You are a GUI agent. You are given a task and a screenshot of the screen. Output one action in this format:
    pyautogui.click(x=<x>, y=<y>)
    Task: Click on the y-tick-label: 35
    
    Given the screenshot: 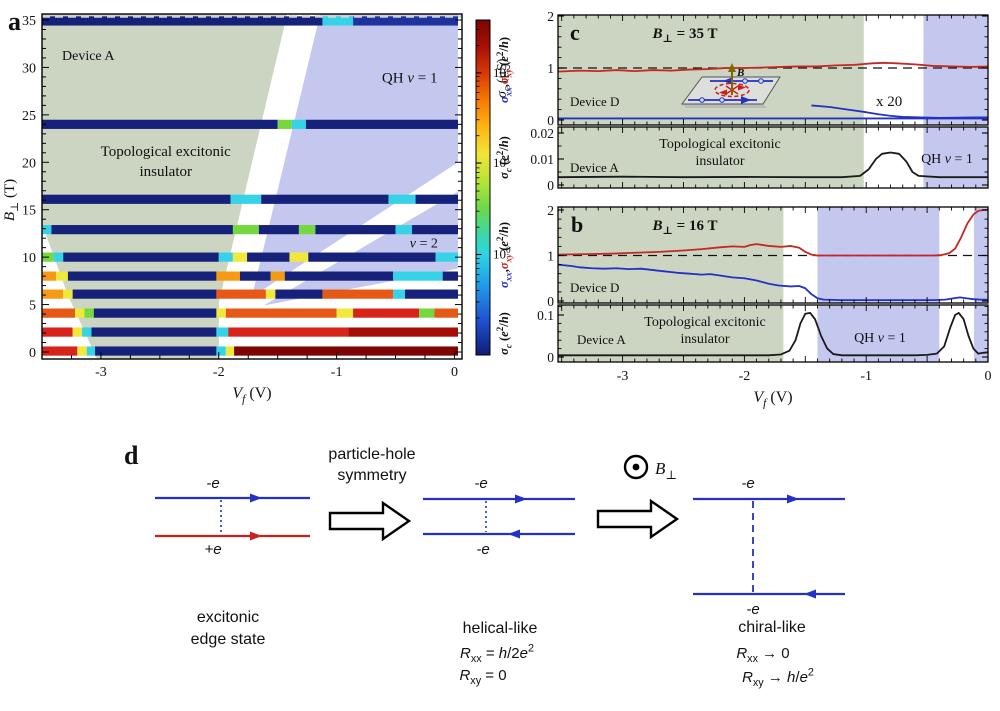 What is the action you would take?
    pyautogui.click(x=29, y=21)
    